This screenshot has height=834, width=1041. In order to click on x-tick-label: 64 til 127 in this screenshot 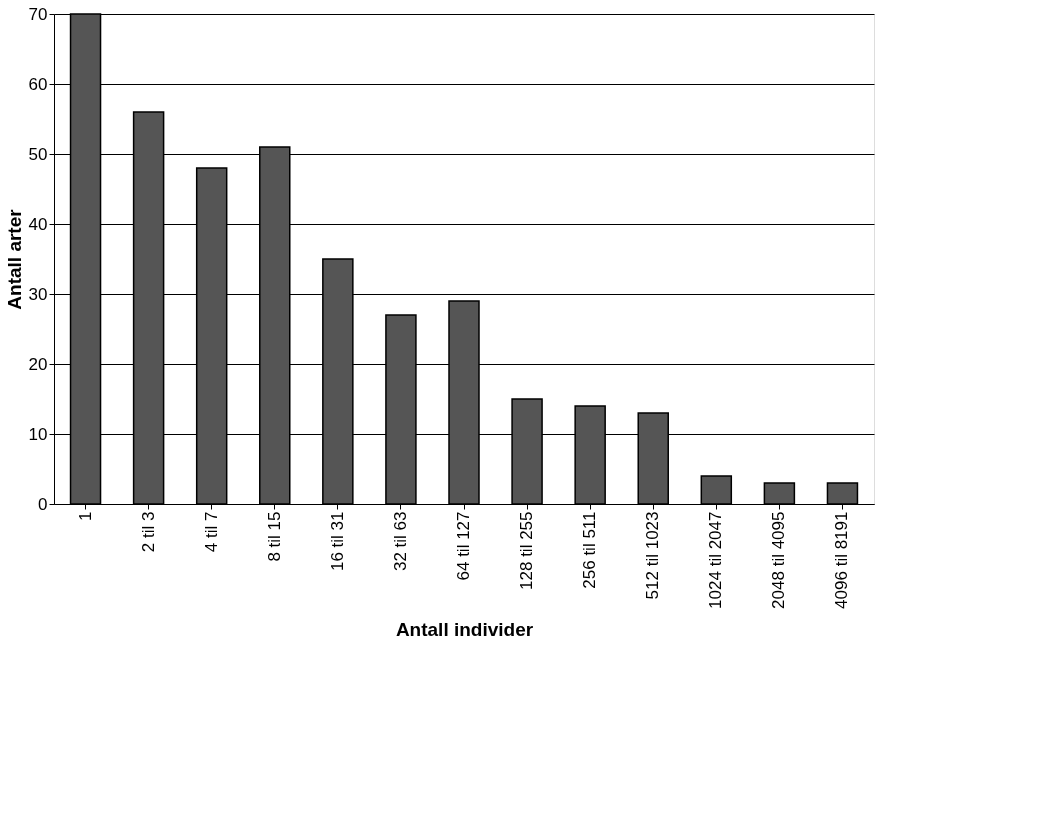, I will do `click(463, 546)`.